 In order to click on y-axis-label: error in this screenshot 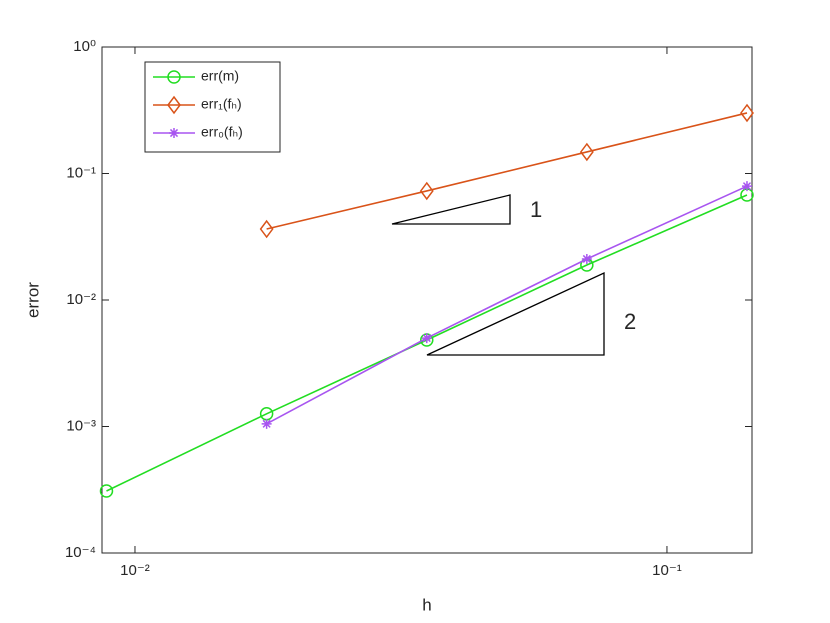, I will do `click(32, 300)`.